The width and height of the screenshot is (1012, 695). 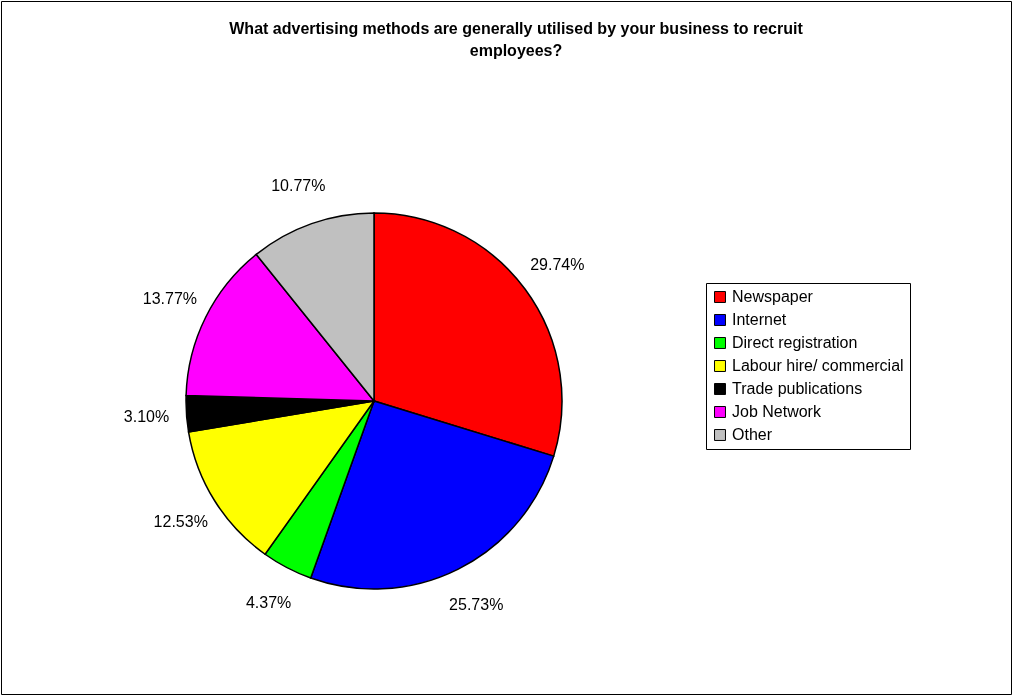 What do you see at coordinates (777, 411) in the screenshot?
I see `legend-label: Job Network` at bounding box center [777, 411].